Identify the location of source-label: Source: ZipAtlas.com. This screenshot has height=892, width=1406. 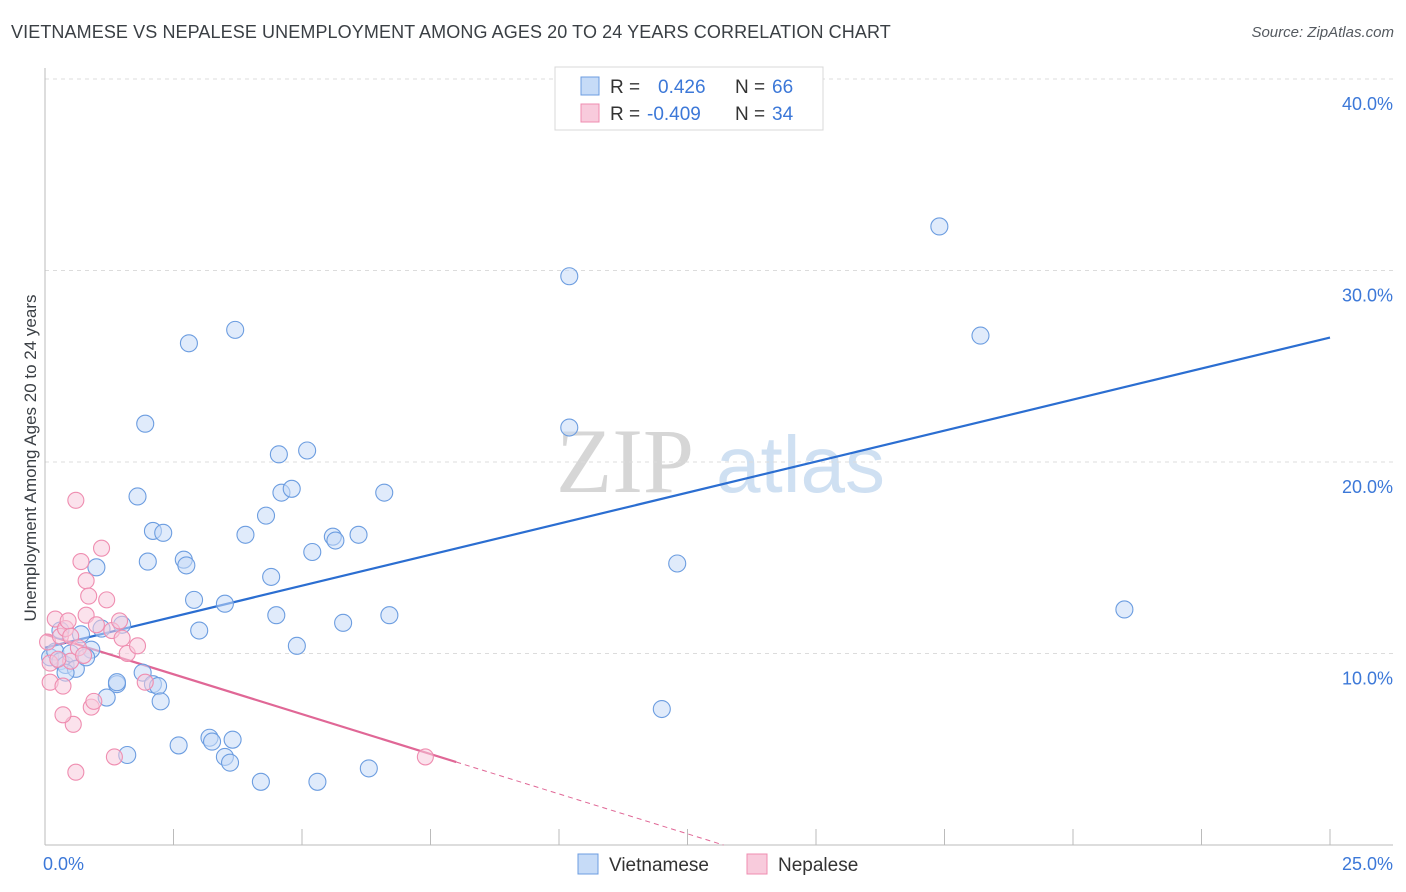
(1322, 32).